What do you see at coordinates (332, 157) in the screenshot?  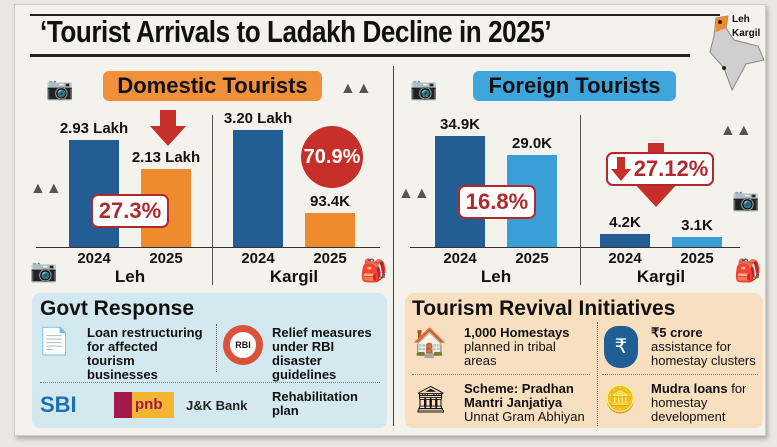 I see `kargil-domestic-decline-badge: 70.9%` at bounding box center [332, 157].